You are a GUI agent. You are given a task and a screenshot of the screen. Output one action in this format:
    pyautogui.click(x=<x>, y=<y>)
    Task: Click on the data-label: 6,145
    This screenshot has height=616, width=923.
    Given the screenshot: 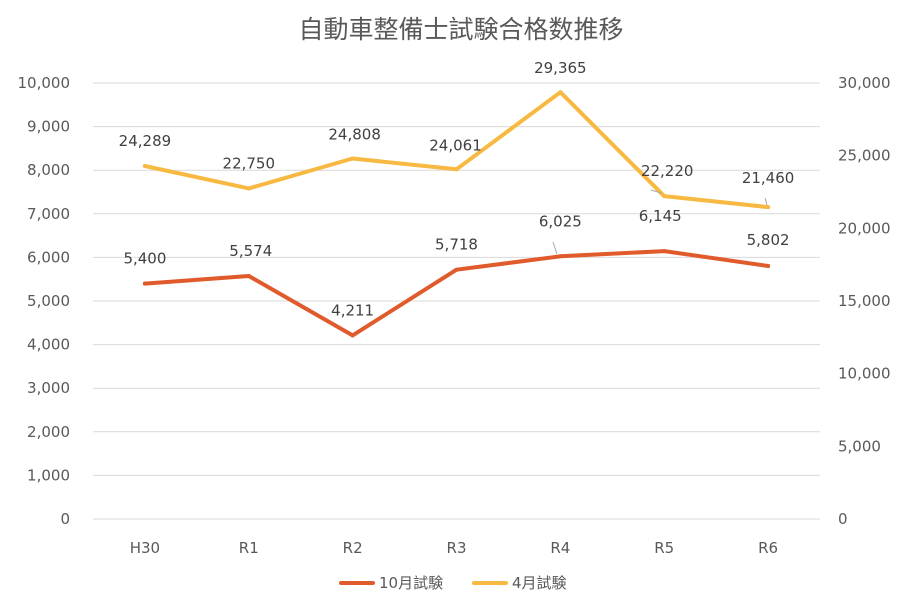 What is the action you would take?
    pyautogui.click(x=660, y=216)
    